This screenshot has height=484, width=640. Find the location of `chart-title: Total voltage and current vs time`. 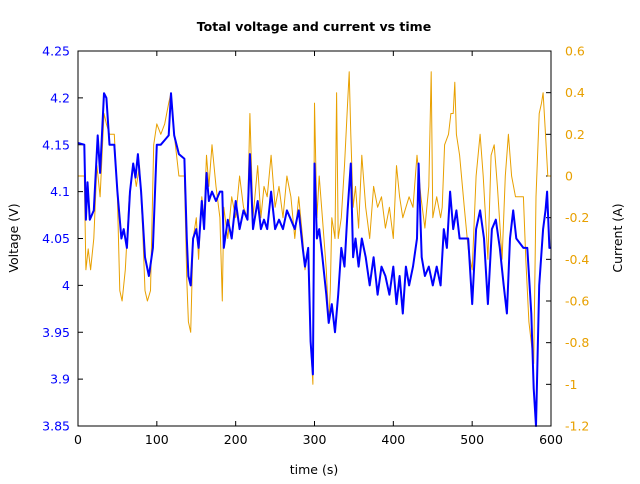

chart-title: Total voltage and current vs time is located at coordinates (314, 26).